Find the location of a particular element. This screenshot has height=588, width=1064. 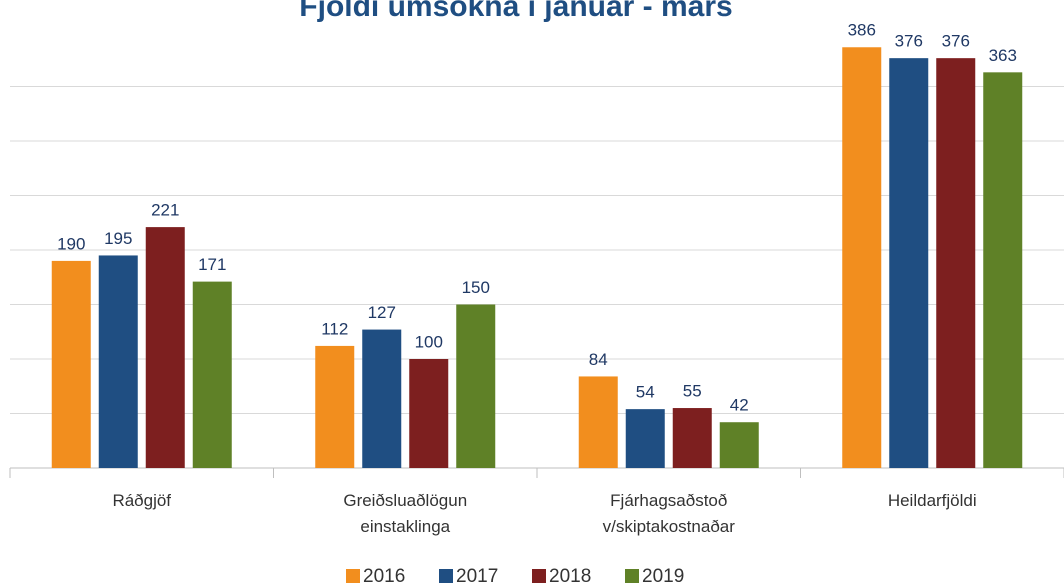

legend-label: 2018 is located at coordinates (570, 576).